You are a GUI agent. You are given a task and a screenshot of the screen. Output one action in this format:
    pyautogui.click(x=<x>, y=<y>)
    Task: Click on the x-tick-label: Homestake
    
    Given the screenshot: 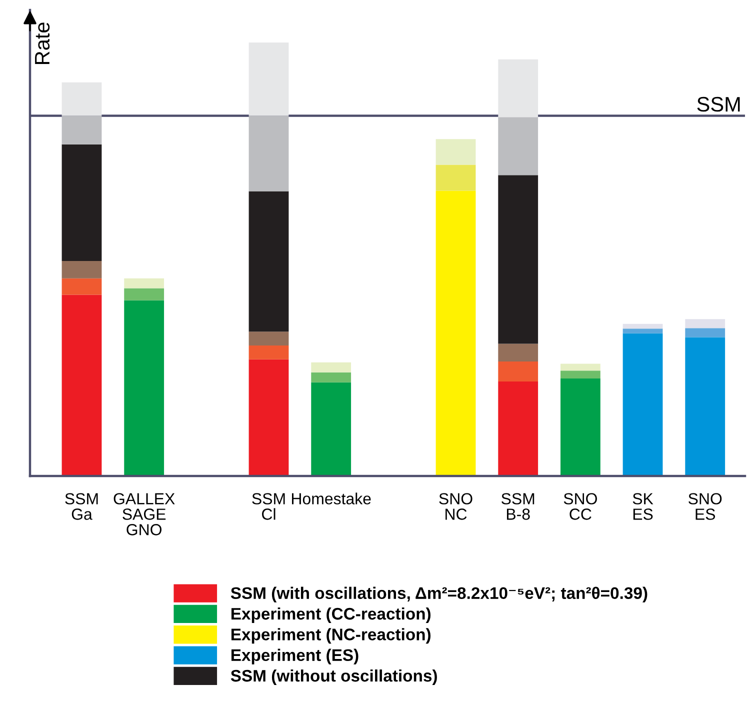 What is the action you would take?
    pyautogui.click(x=331, y=498)
    